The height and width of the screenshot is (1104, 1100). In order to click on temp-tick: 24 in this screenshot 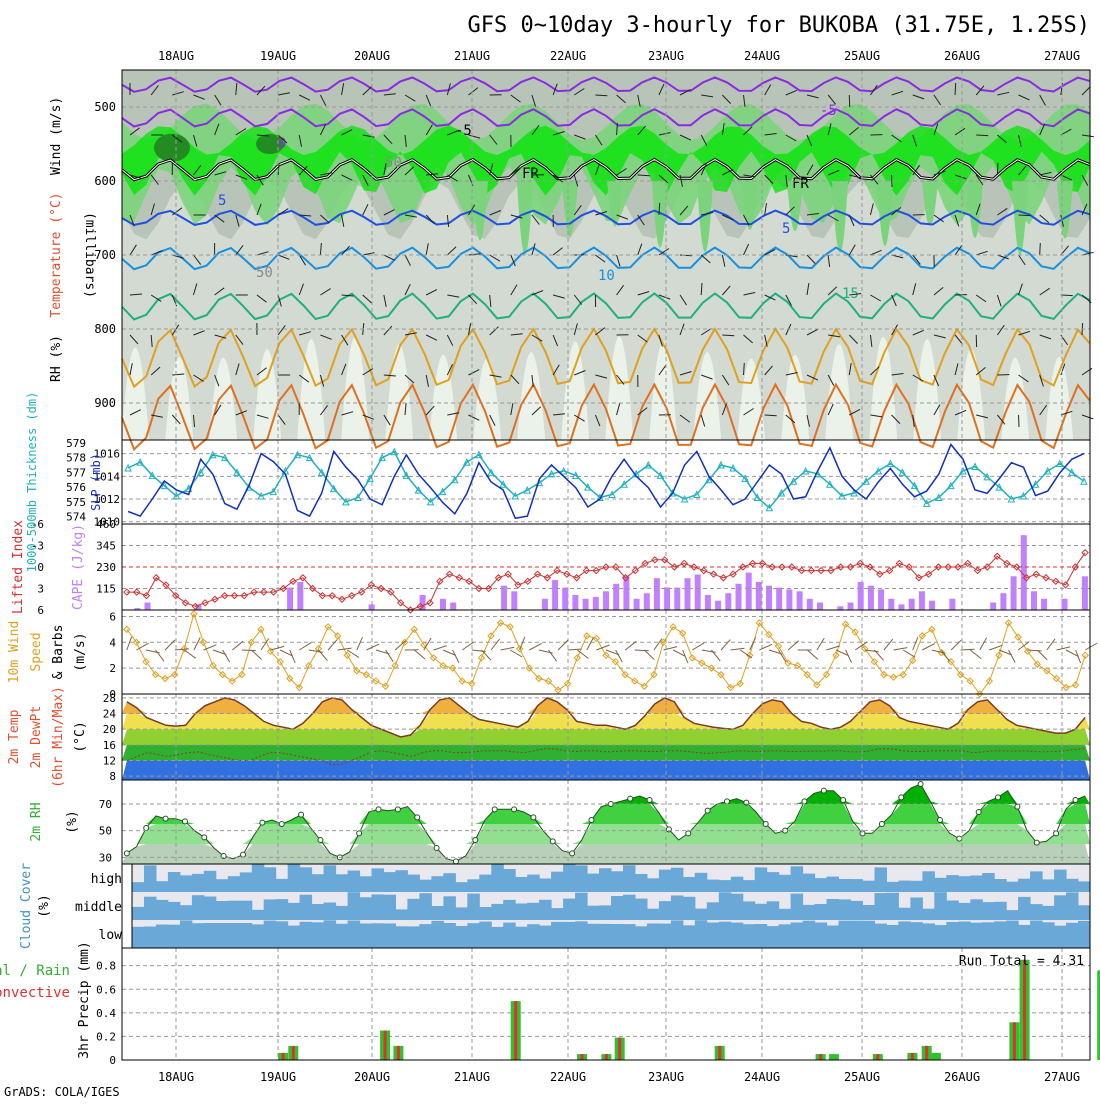, I will do `click(110, 714)`.